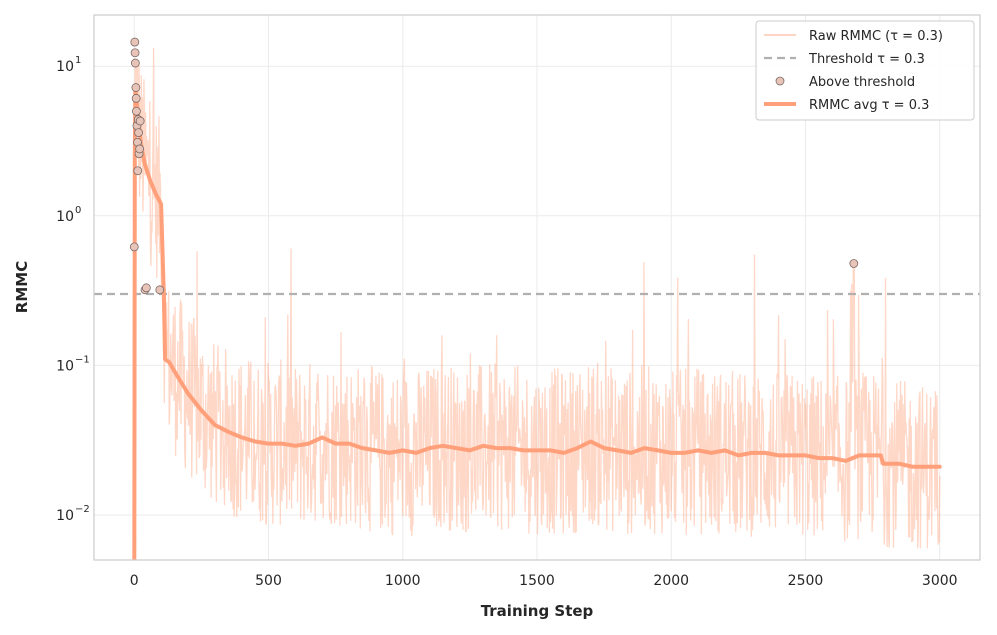  What do you see at coordinates (866, 59) in the screenshot?
I see `legend-label: Threshold τ = 0.3` at bounding box center [866, 59].